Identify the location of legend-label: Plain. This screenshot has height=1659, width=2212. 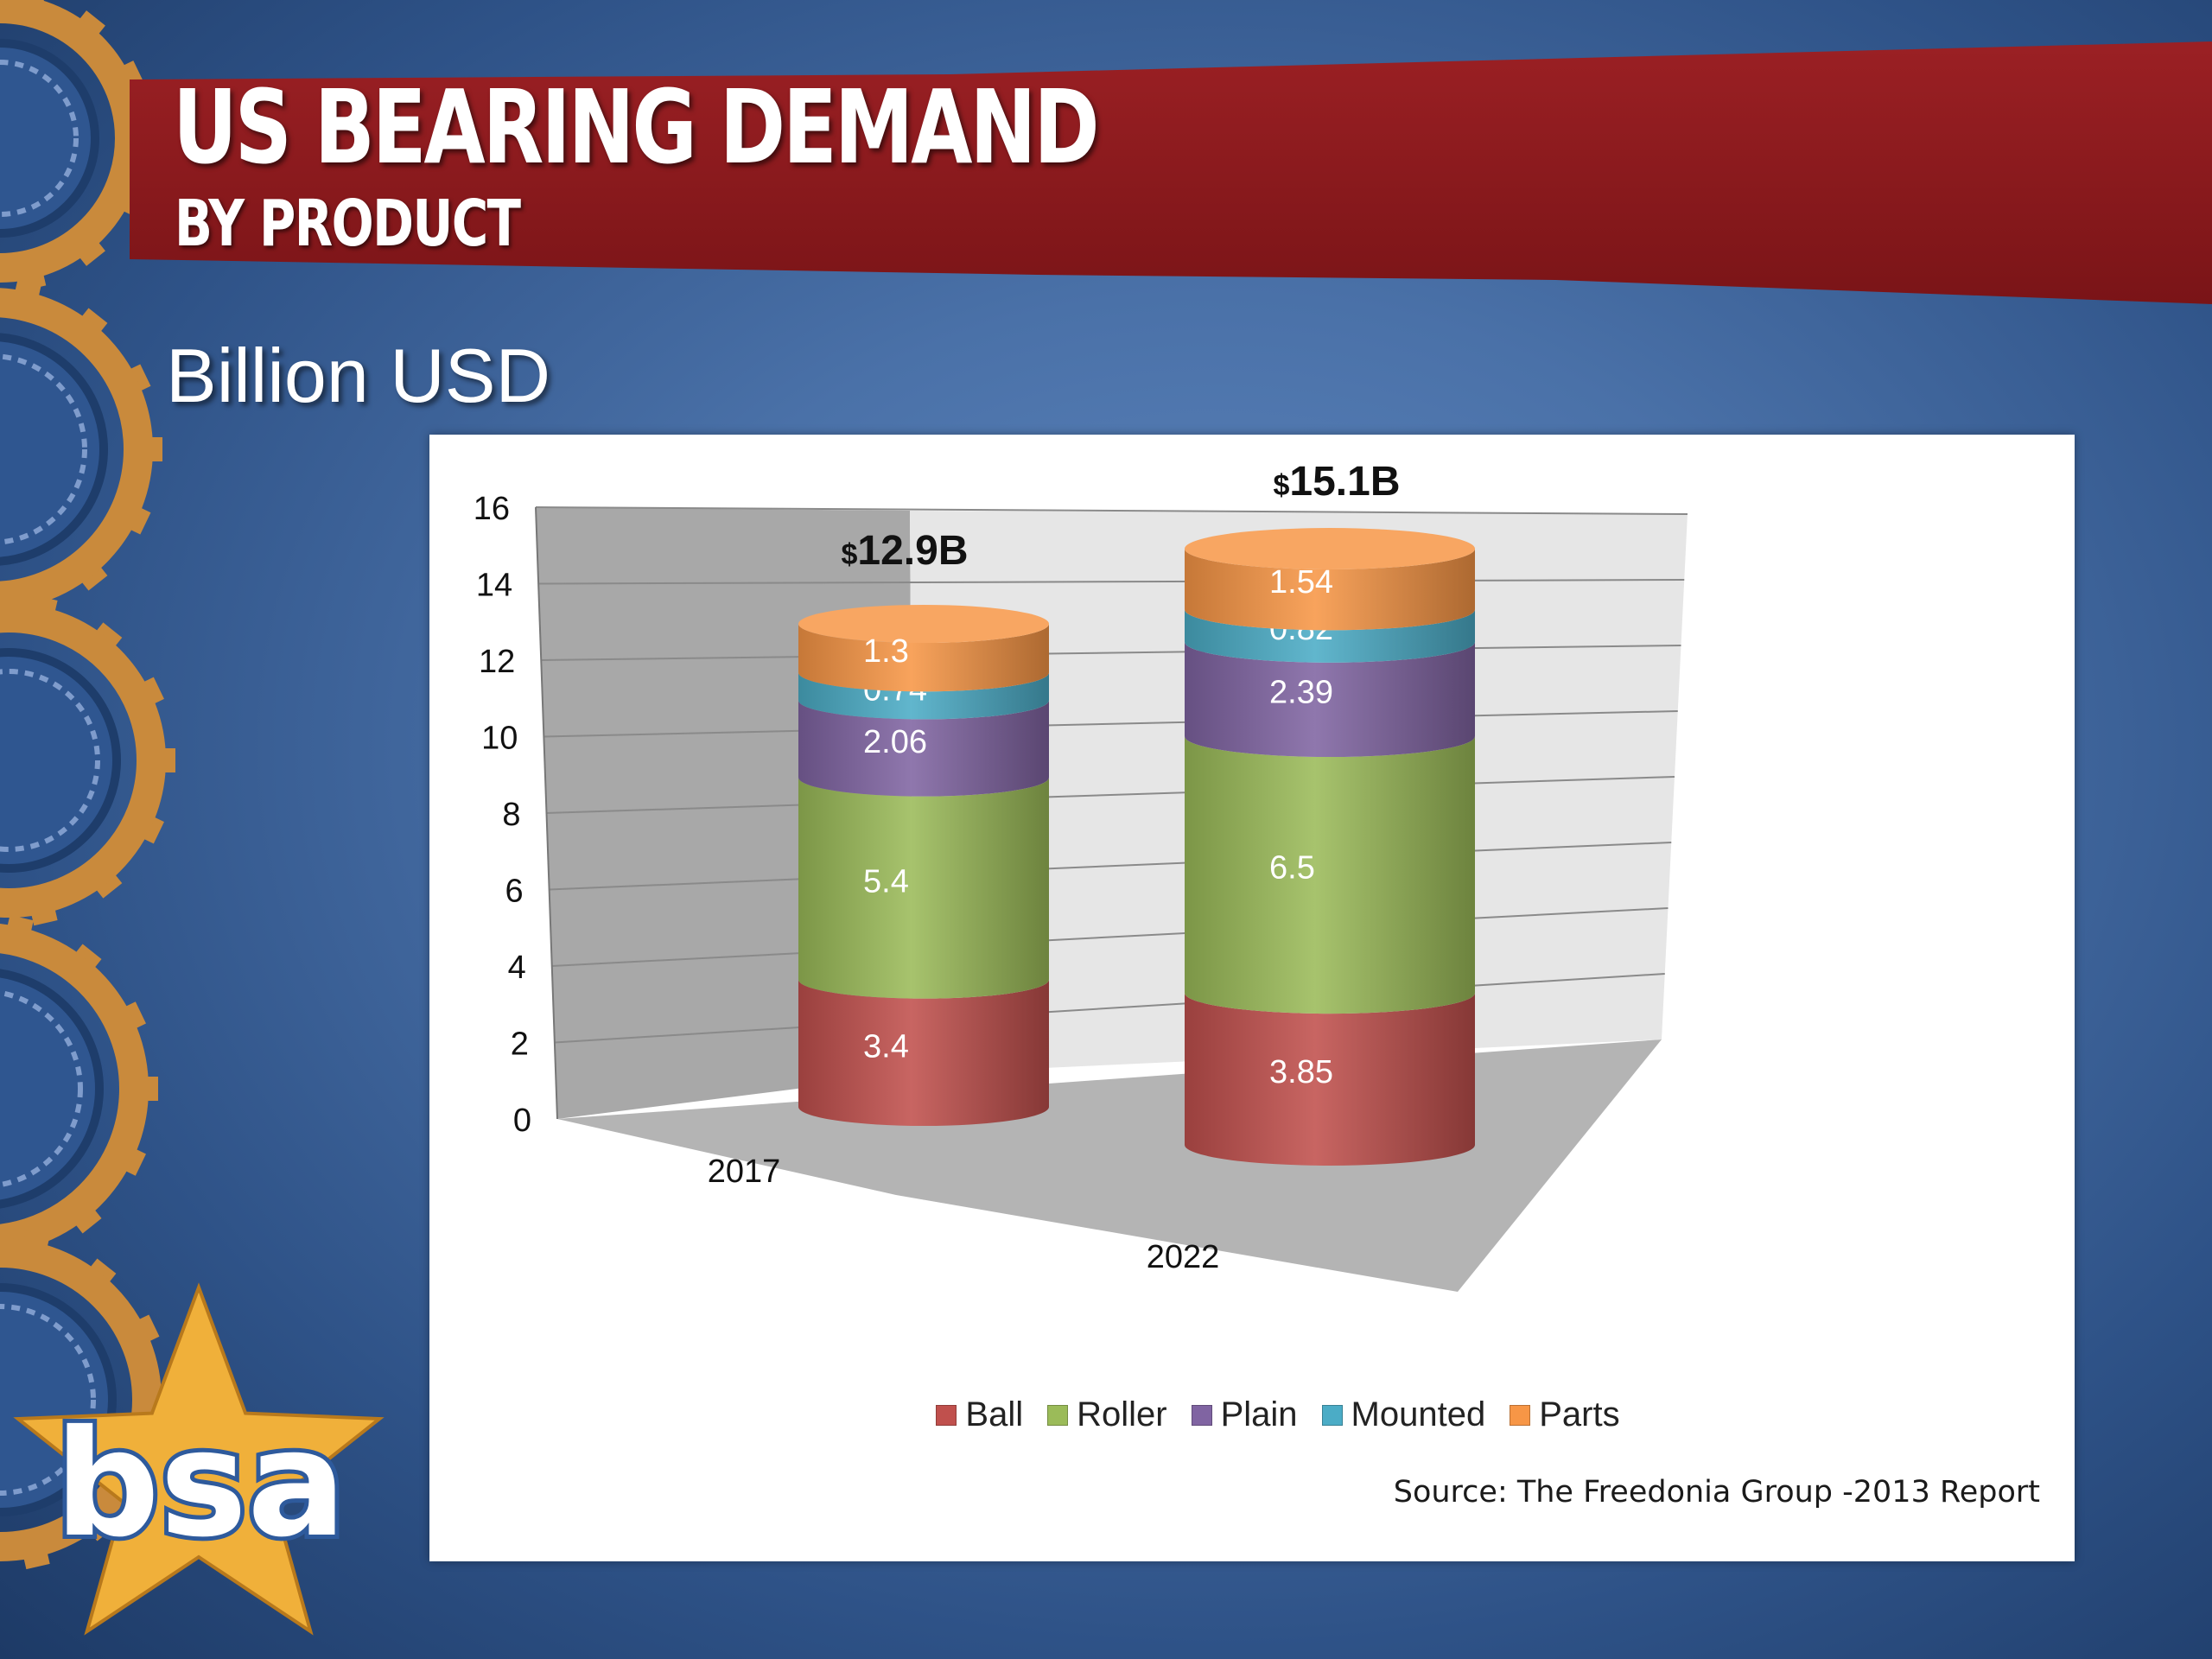
(1259, 1414).